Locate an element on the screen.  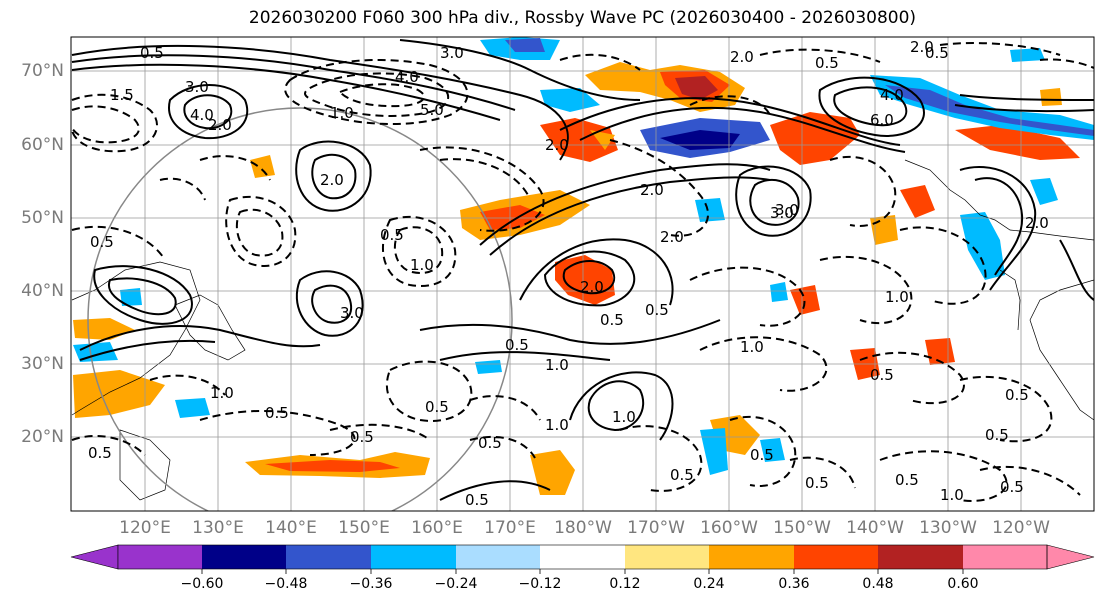
lon-label: 130°W is located at coordinates (948, 528).